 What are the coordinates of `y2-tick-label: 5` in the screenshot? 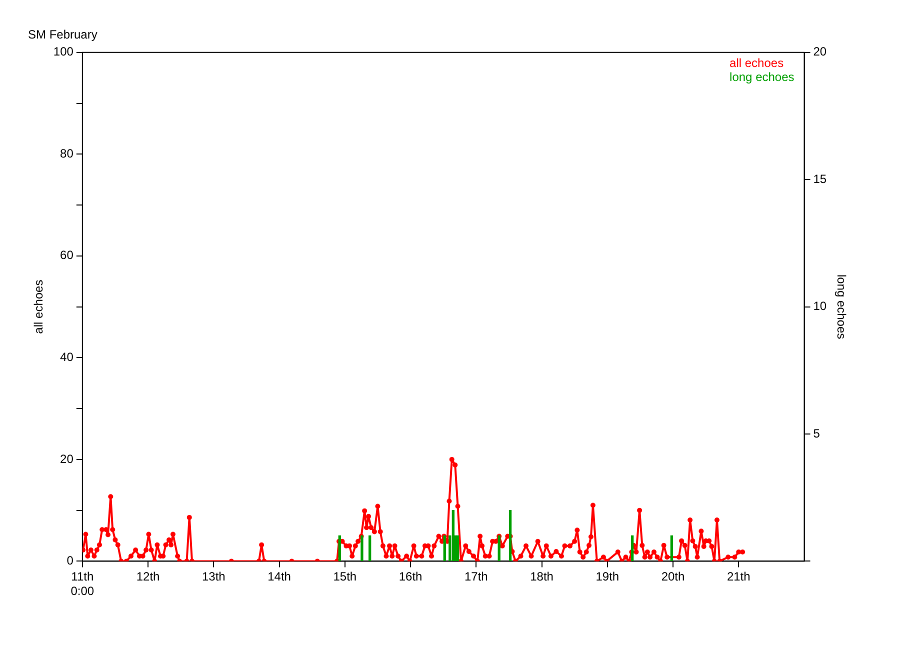 It's located at (816, 433).